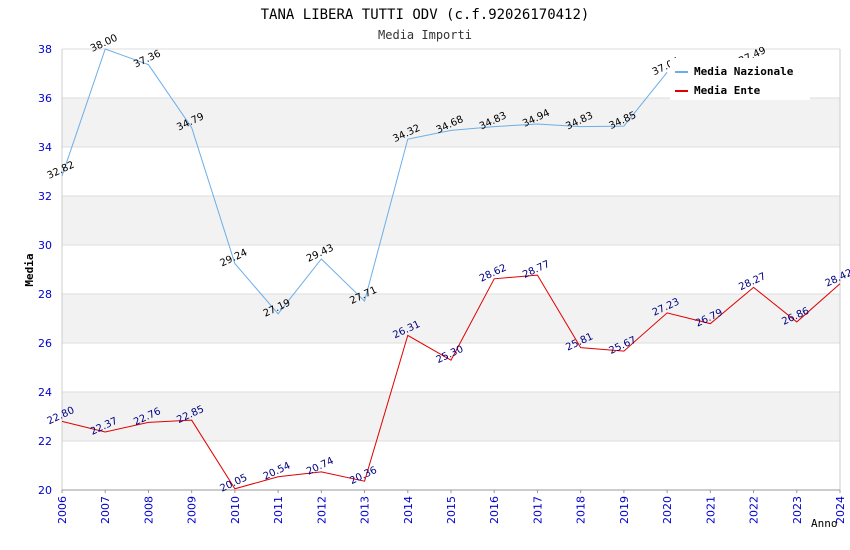 The height and width of the screenshot is (550, 850). I want to click on y-tick-label: 28, so click(45, 294).